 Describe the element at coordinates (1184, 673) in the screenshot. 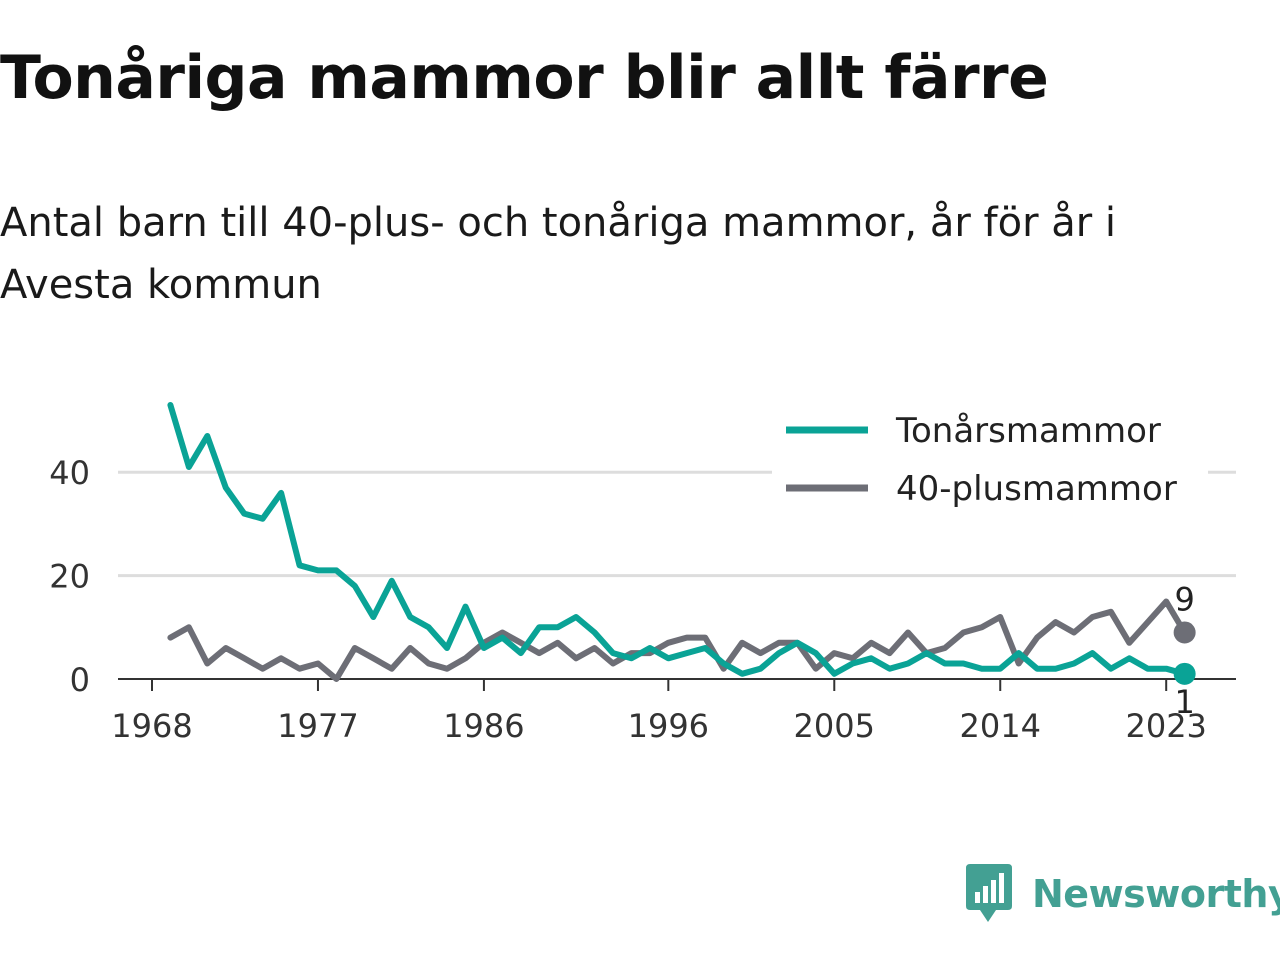

I see `end-marker-tonarsmammor` at that location.